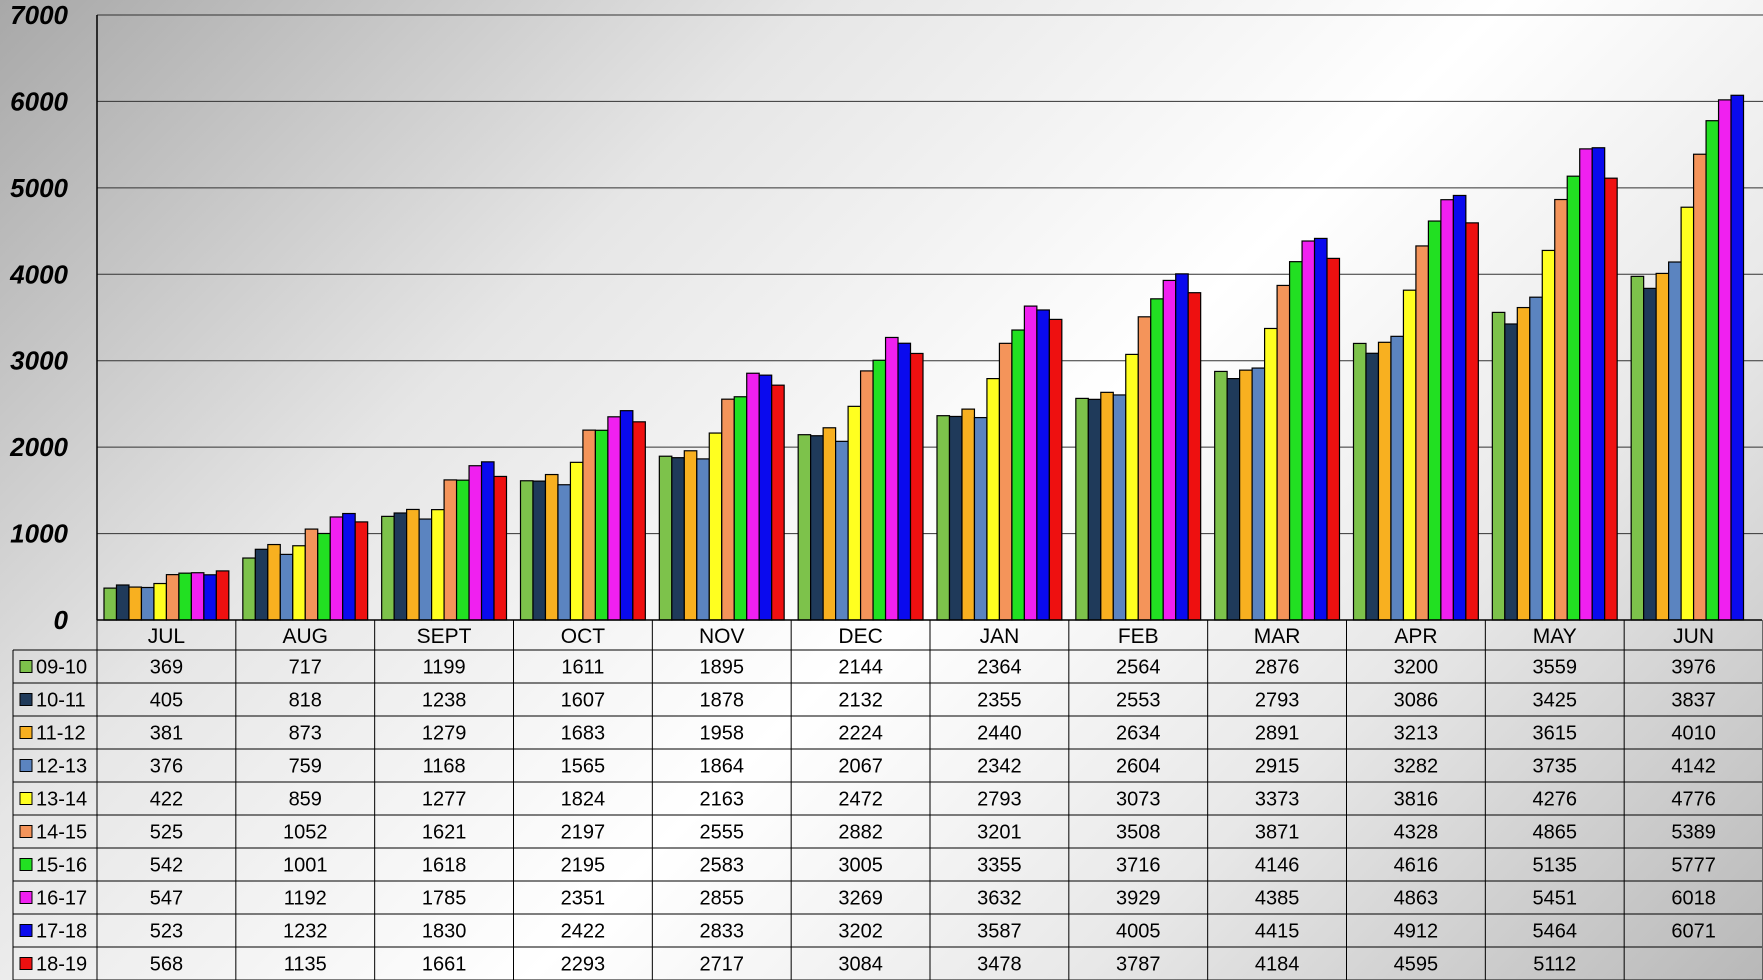 The image size is (1763, 980). Describe the element at coordinates (61, 620) in the screenshot. I see `y-tick-label: 0` at that location.